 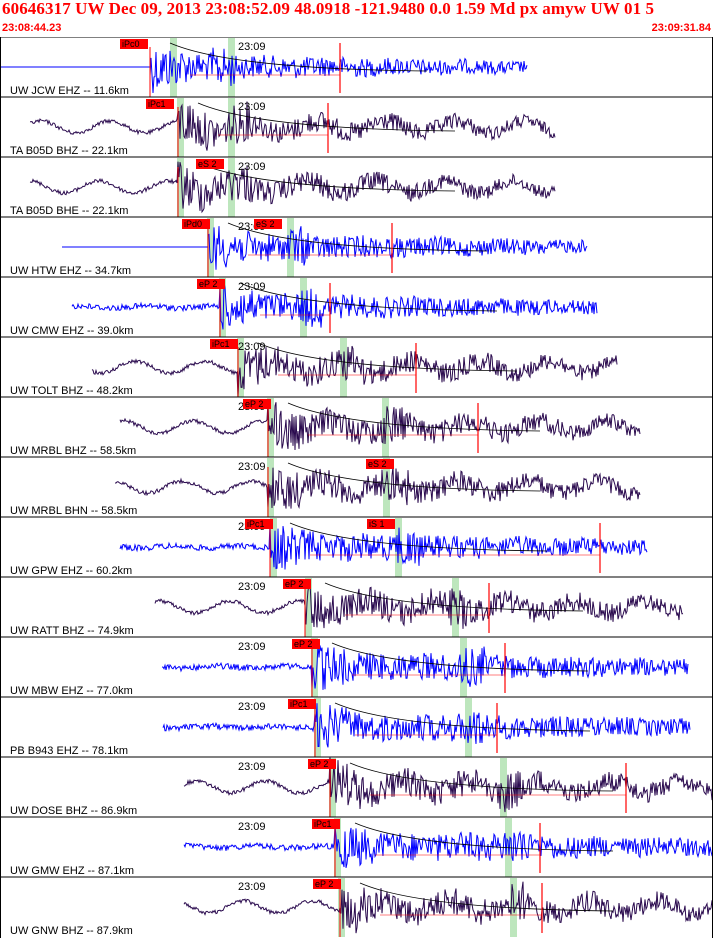 I want to click on trace-row: 23:09 iPc1 UW GMW EHZ -- 87.1km, so click(x=356, y=846).